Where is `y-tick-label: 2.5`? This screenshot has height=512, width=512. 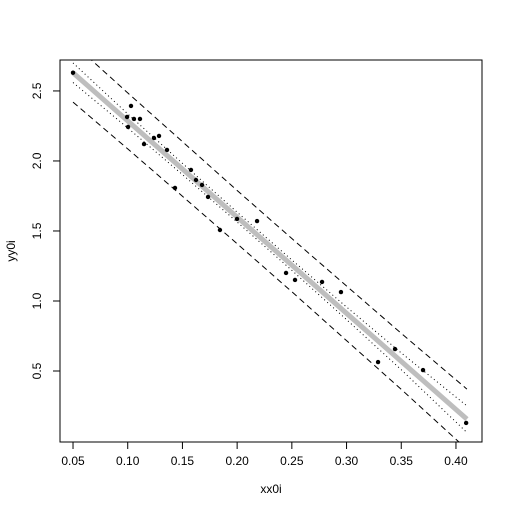 y-tick-label: 2.5 is located at coordinates (37, 90).